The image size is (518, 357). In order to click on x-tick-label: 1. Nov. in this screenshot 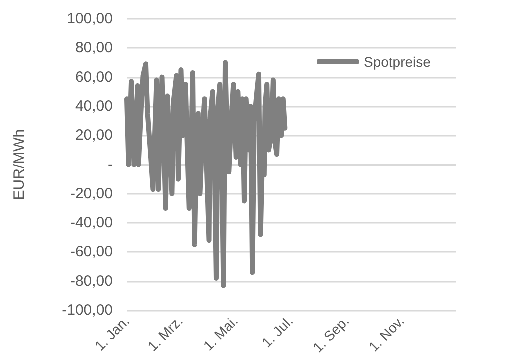, I will do `click(387, 333)`.